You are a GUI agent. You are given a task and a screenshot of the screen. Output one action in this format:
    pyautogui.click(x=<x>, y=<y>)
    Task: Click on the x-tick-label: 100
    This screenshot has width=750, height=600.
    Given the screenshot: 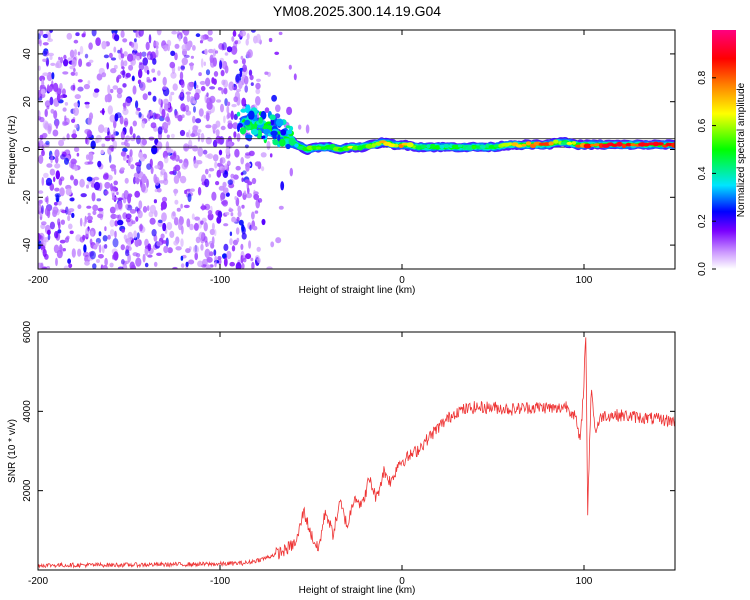 What is the action you would take?
    pyautogui.click(x=584, y=581)
    